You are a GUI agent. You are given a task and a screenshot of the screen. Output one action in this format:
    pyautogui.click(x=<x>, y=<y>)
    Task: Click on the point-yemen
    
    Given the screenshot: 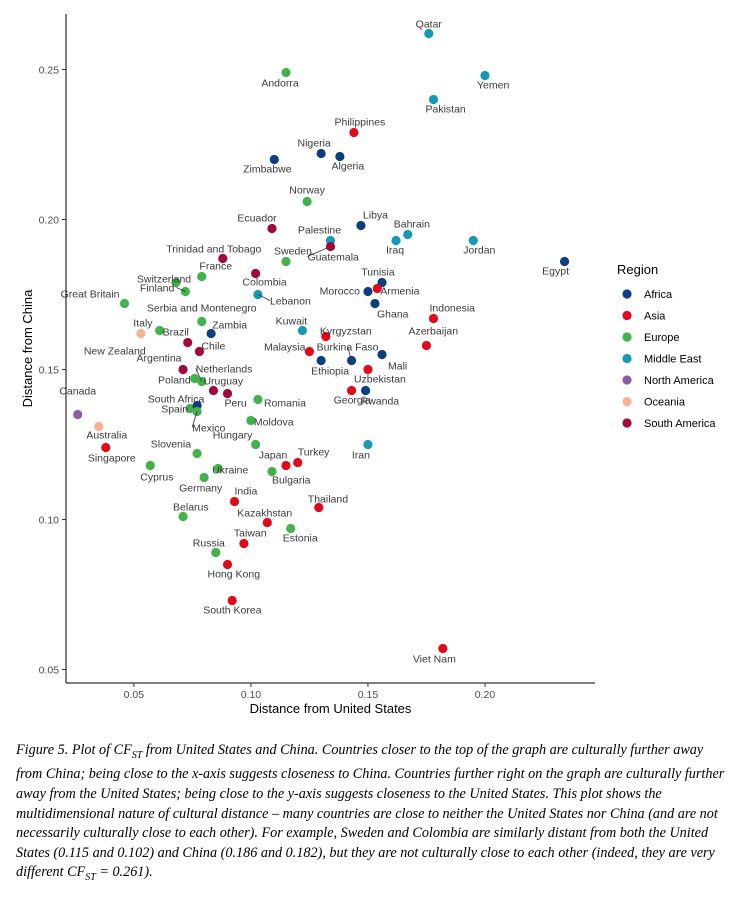 What is the action you would take?
    pyautogui.click(x=485, y=75)
    